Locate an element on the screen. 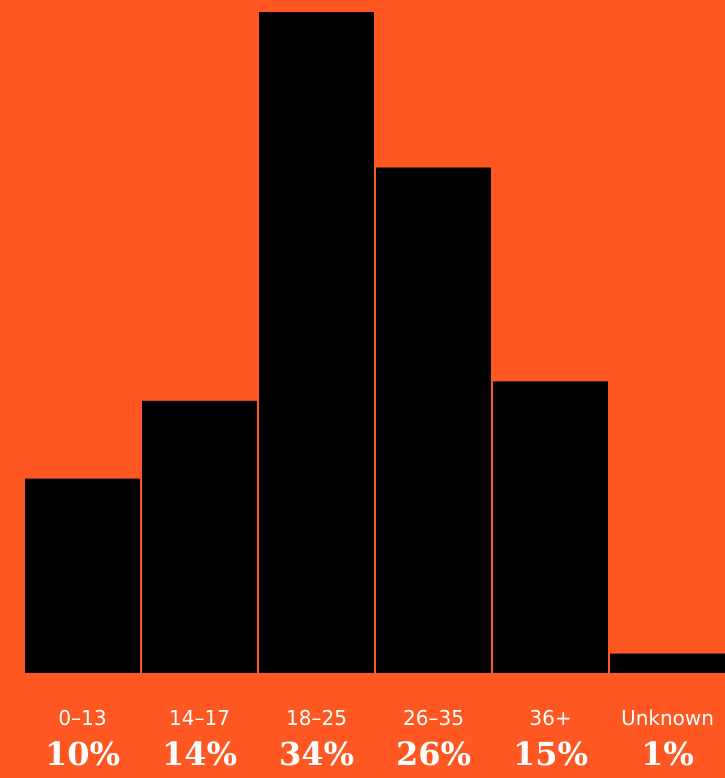 The image size is (725, 778). value-labels-group: 10% 14% 34% 26% 15% 1% is located at coordinates (369, 754).